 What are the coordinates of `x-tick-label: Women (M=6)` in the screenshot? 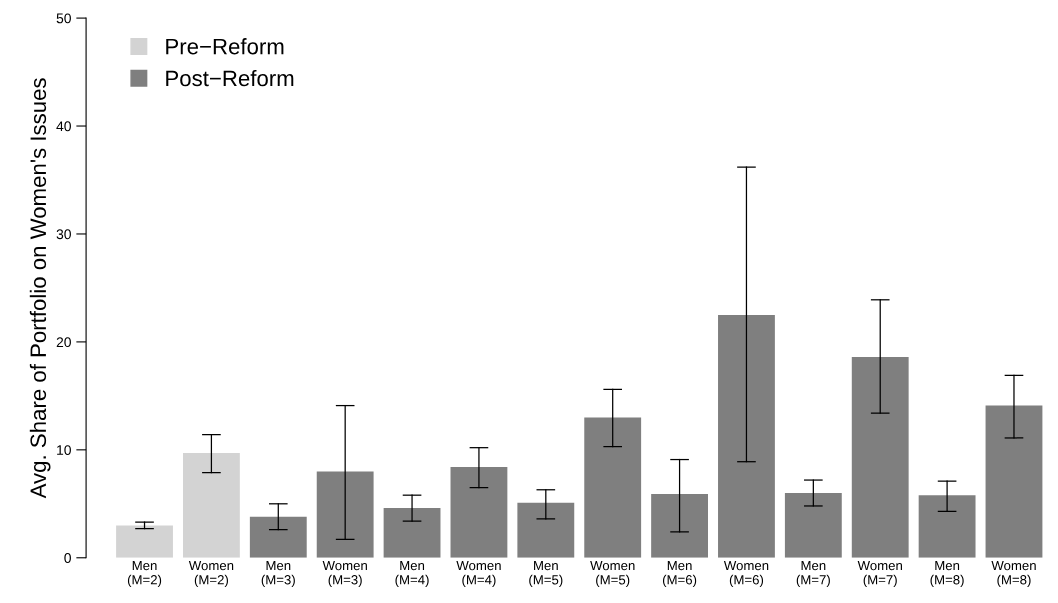 It's located at (746, 574).